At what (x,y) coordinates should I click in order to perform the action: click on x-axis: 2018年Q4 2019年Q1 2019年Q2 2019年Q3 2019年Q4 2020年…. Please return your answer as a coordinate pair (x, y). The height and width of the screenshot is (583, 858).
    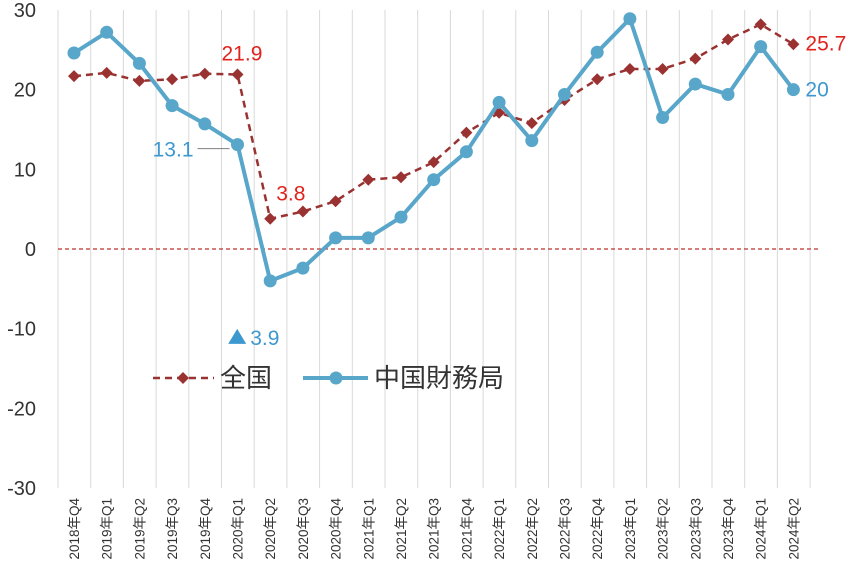
    Looking at the image, I should click on (434, 529).